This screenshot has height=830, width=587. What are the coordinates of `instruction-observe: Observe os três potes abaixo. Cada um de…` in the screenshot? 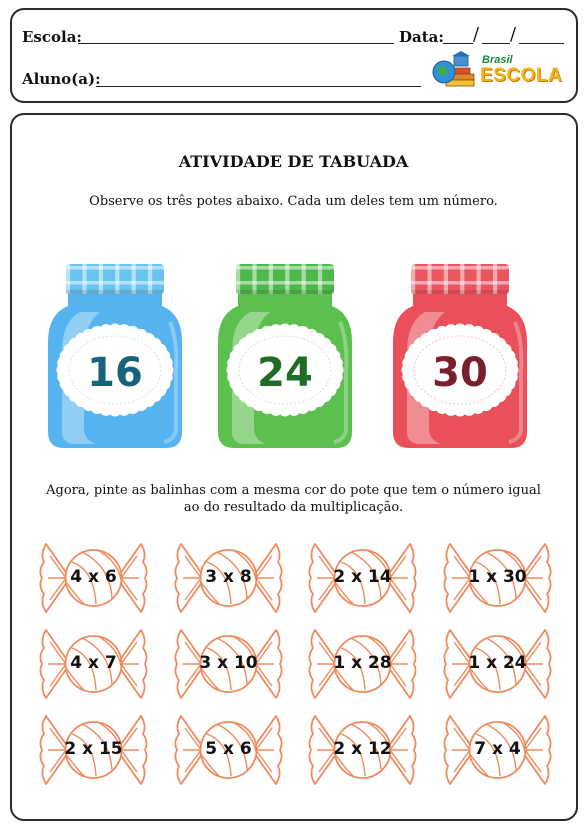 It's located at (293, 201).